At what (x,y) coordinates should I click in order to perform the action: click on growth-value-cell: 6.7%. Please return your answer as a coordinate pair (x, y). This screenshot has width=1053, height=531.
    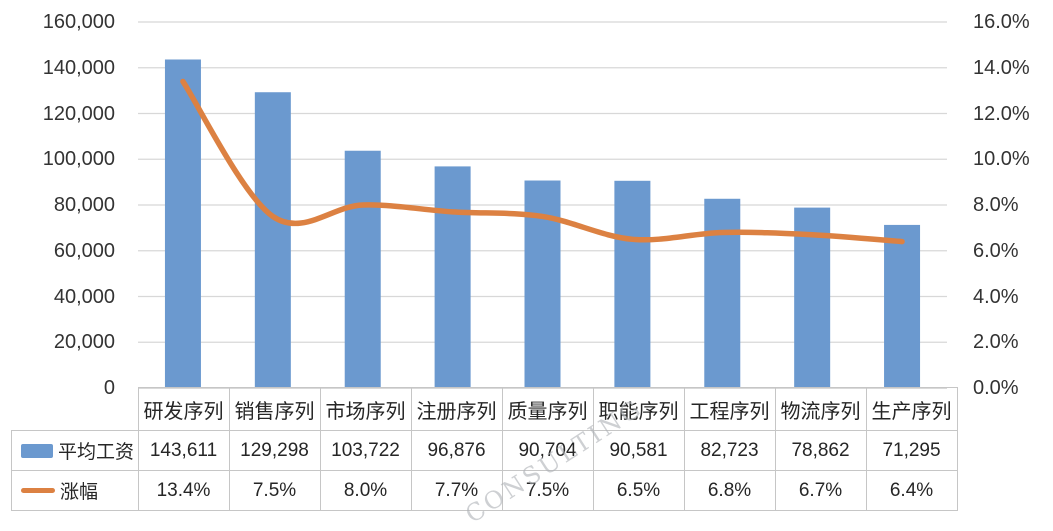
    Looking at the image, I should click on (820, 490).